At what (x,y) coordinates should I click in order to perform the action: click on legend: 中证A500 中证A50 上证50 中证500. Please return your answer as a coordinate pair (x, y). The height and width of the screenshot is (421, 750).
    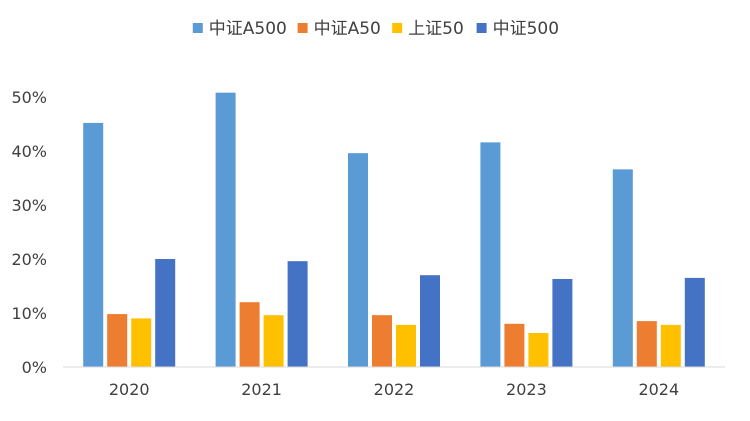
    Looking at the image, I should click on (375, 29).